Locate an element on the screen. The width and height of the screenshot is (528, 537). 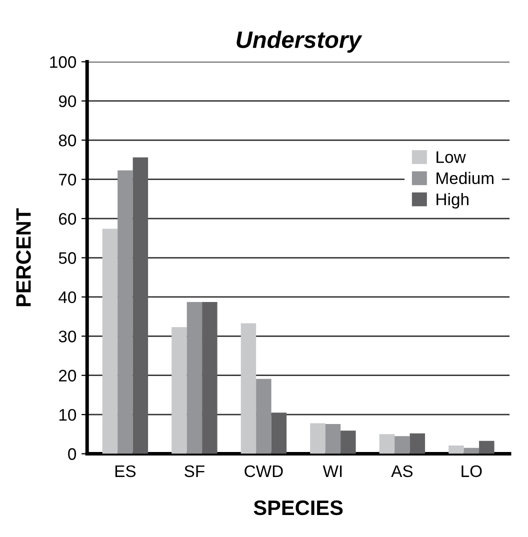
y-tick-label: 30 is located at coordinates (67, 336).